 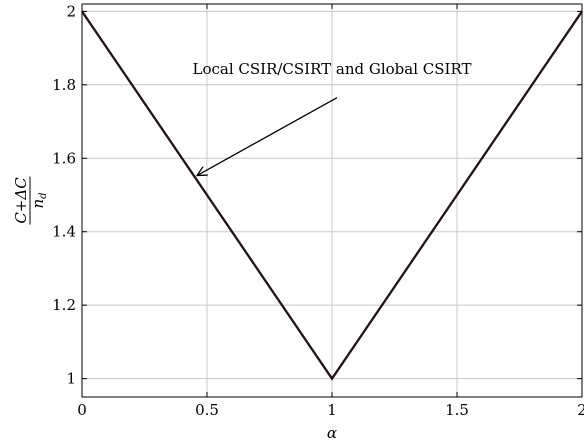 What do you see at coordinates (21, 200) in the screenshot?
I see `y-axis-label-numerator: C+ΔC` at bounding box center [21, 200].